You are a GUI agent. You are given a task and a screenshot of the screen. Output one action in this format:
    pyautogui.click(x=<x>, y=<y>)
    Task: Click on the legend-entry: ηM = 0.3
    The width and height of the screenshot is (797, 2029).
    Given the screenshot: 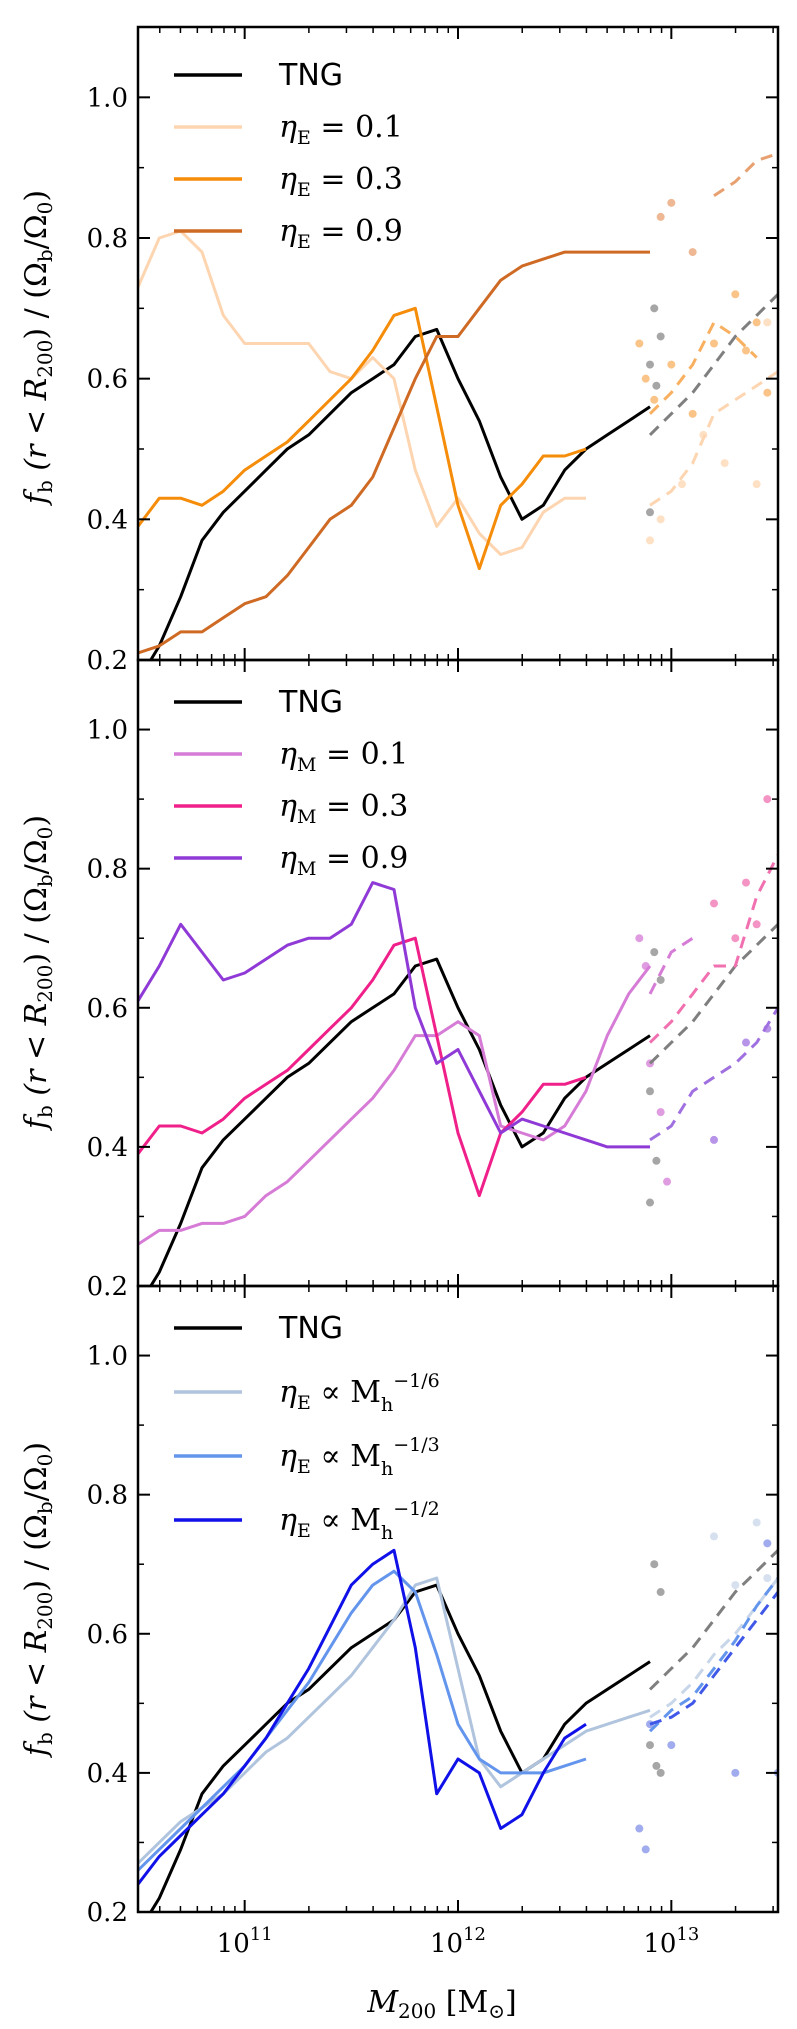 What is the action you would take?
    pyautogui.click(x=291, y=808)
    